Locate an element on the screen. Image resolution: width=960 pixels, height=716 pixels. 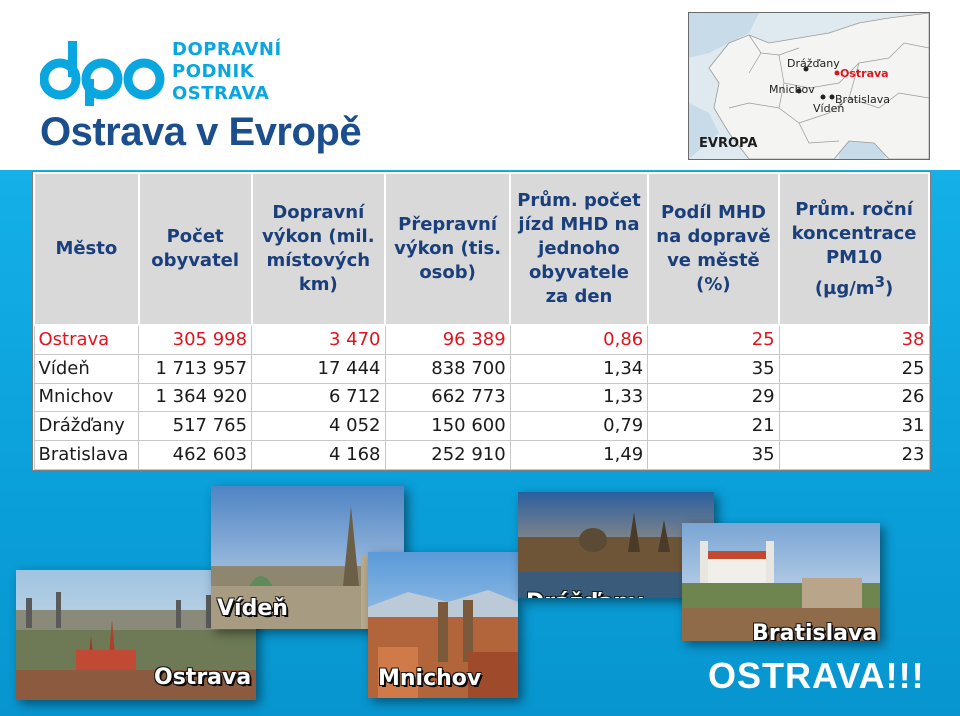
cell-population: 462 603 is located at coordinates (195, 455).